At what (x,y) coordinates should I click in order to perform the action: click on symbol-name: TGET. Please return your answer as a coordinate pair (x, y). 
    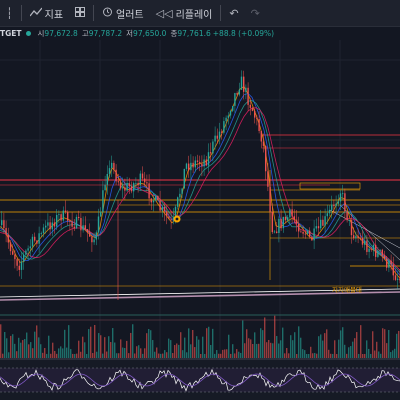
    Looking at the image, I should click on (11, 33).